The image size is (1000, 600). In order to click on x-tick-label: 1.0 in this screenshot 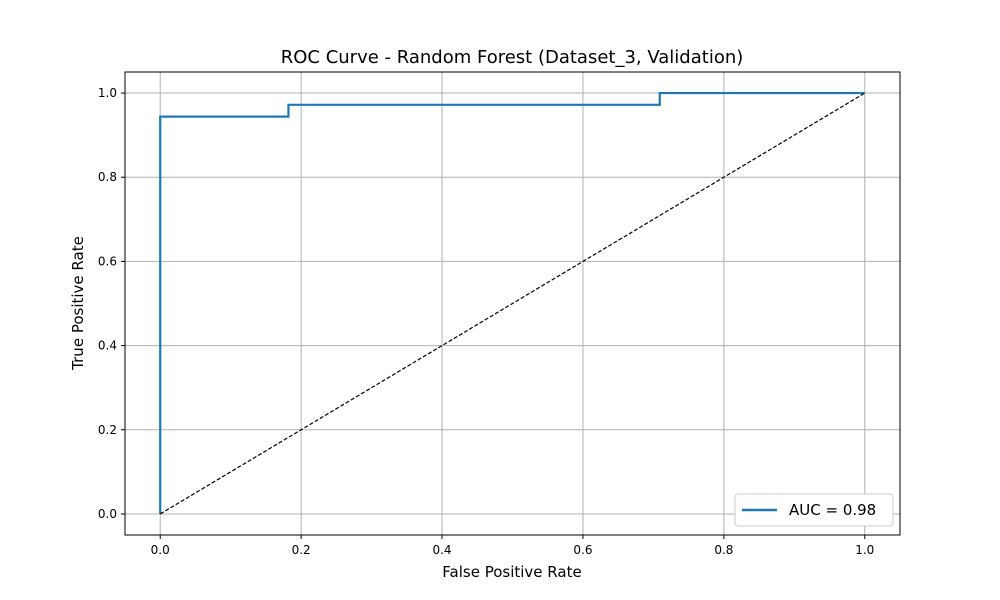, I will do `click(864, 550)`.